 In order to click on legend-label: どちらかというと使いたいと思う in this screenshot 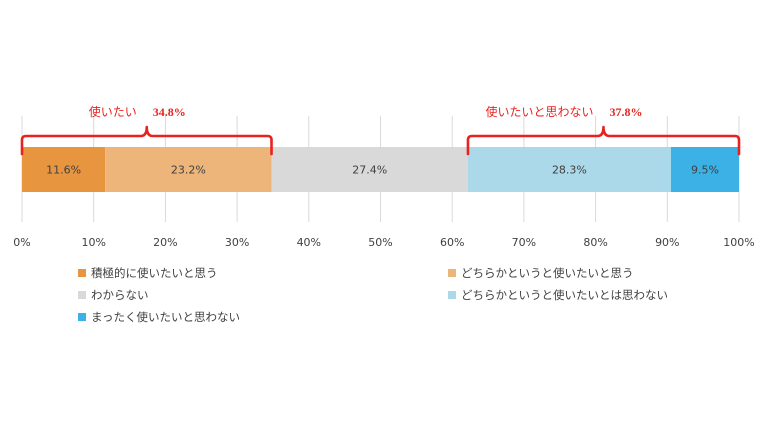, I will do `click(547, 273)`.